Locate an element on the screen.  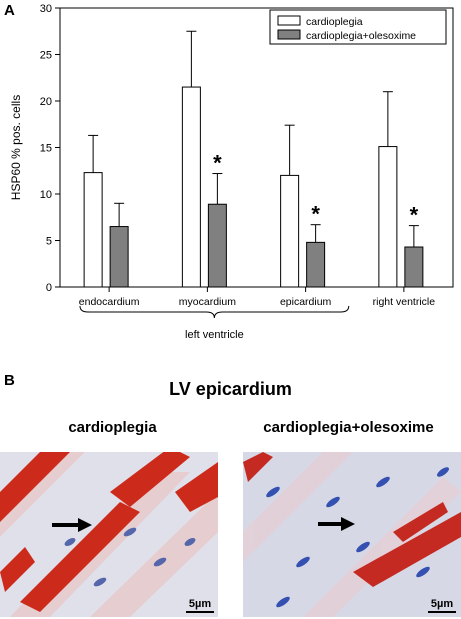
y-axis-label: HSP60 % pos. cells is located at coordinates (16, 147).